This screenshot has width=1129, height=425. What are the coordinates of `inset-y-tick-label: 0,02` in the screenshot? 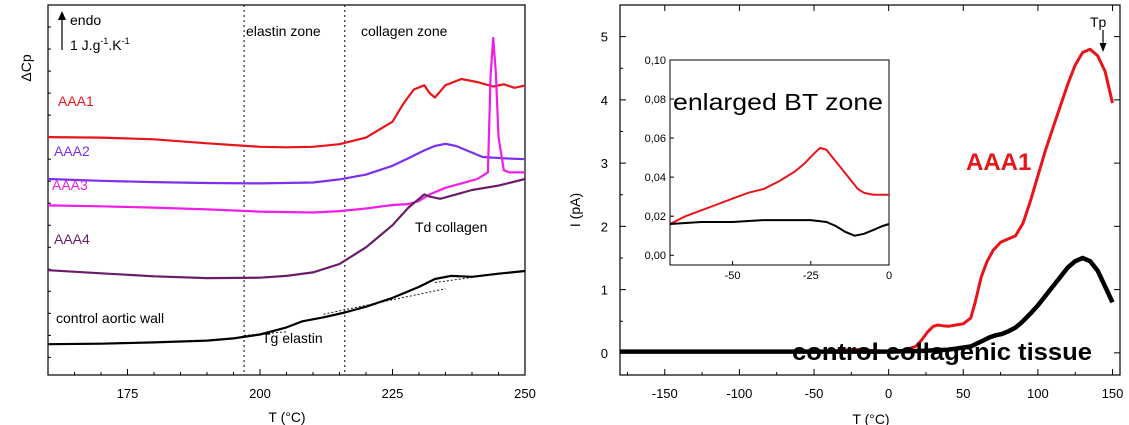 It's located at (655, 217).